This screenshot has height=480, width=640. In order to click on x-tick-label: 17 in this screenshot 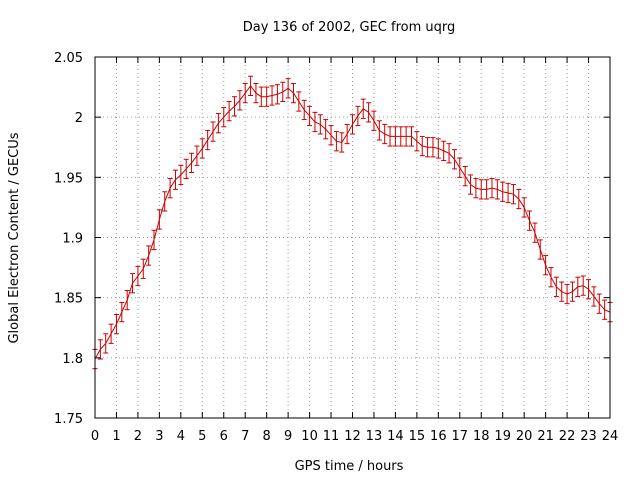, I will do `click(460, 436)`.